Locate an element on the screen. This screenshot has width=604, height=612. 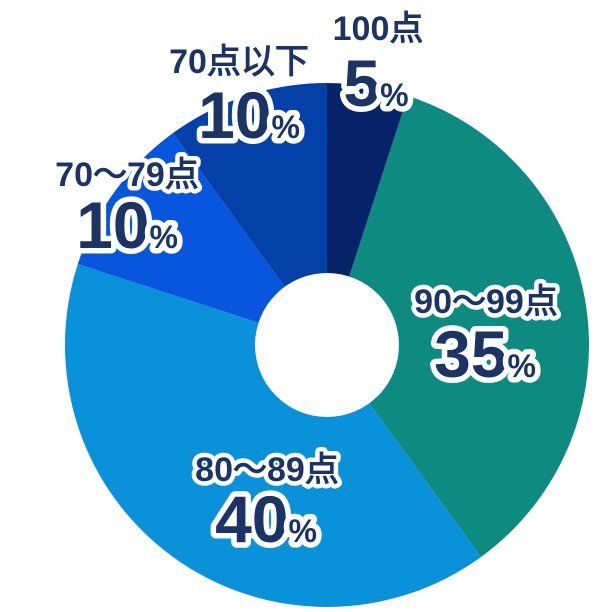
slice-value-label: 40% is located at coordinates (266, 519).